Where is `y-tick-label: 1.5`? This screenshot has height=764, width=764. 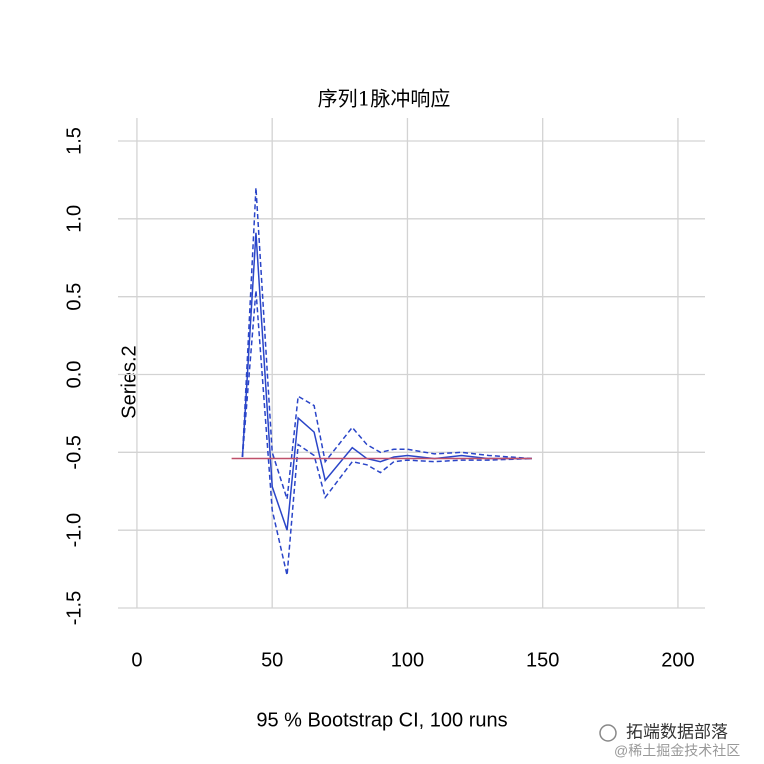
y-tick-label: 1.5 is located at coordinates (74, 141).